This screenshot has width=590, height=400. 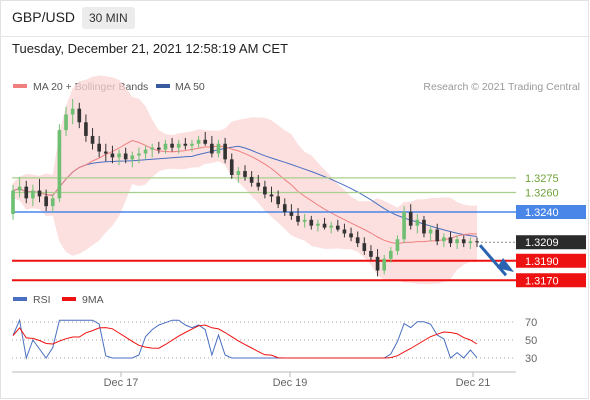 I want to click on x-axis: Dec 17 Dec 19 Dec 21, so click(x=297, y=380).